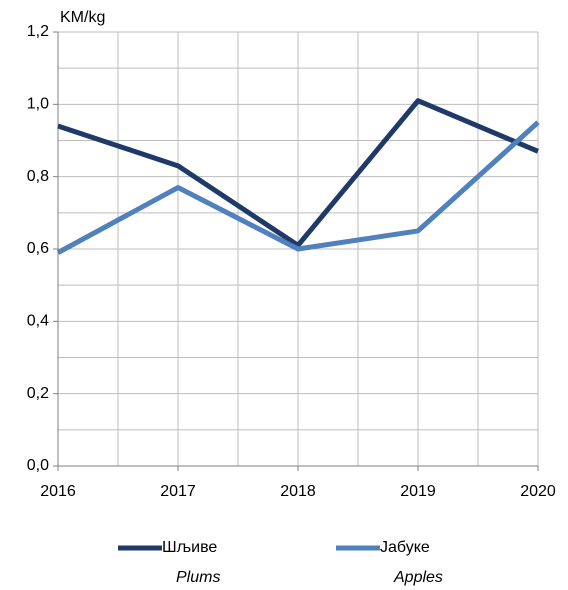 The image size is (568, 590). What do you see at coordinates (38, 31) in the screenshot?
I see `y-tick-label: 1,2` at bounding box center [38, 31].